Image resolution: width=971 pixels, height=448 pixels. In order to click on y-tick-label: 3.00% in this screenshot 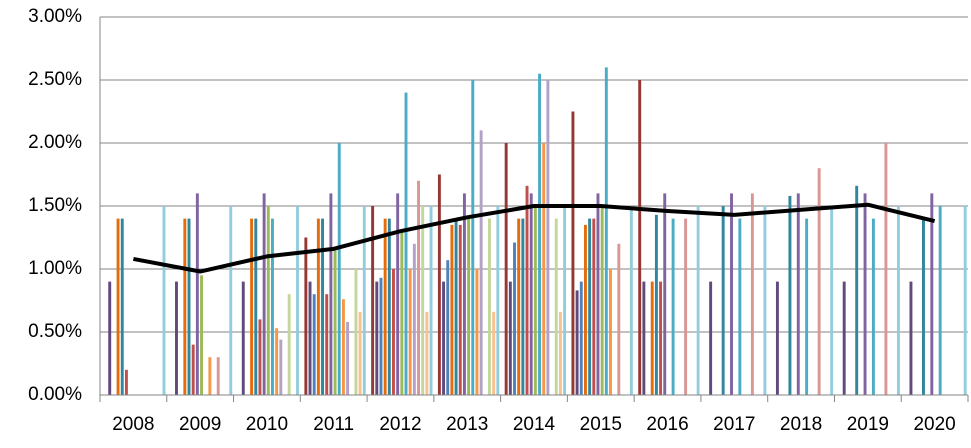, I will do `click(55, 16)`.